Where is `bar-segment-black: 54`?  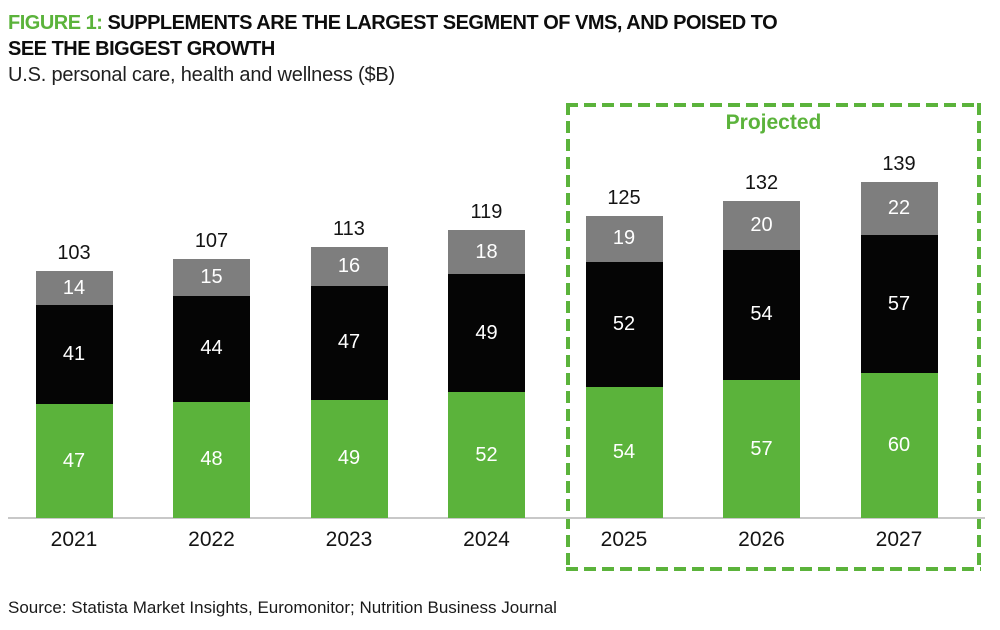
bar-segment-black: 54 is located at coordinates (761, 315).